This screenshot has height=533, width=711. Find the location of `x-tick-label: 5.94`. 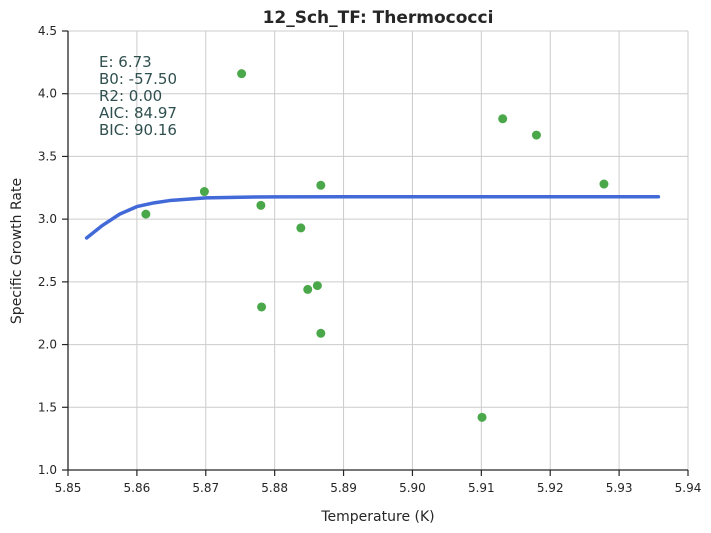

x-tick-label: 5.94 is located at coordinates (688, 488).